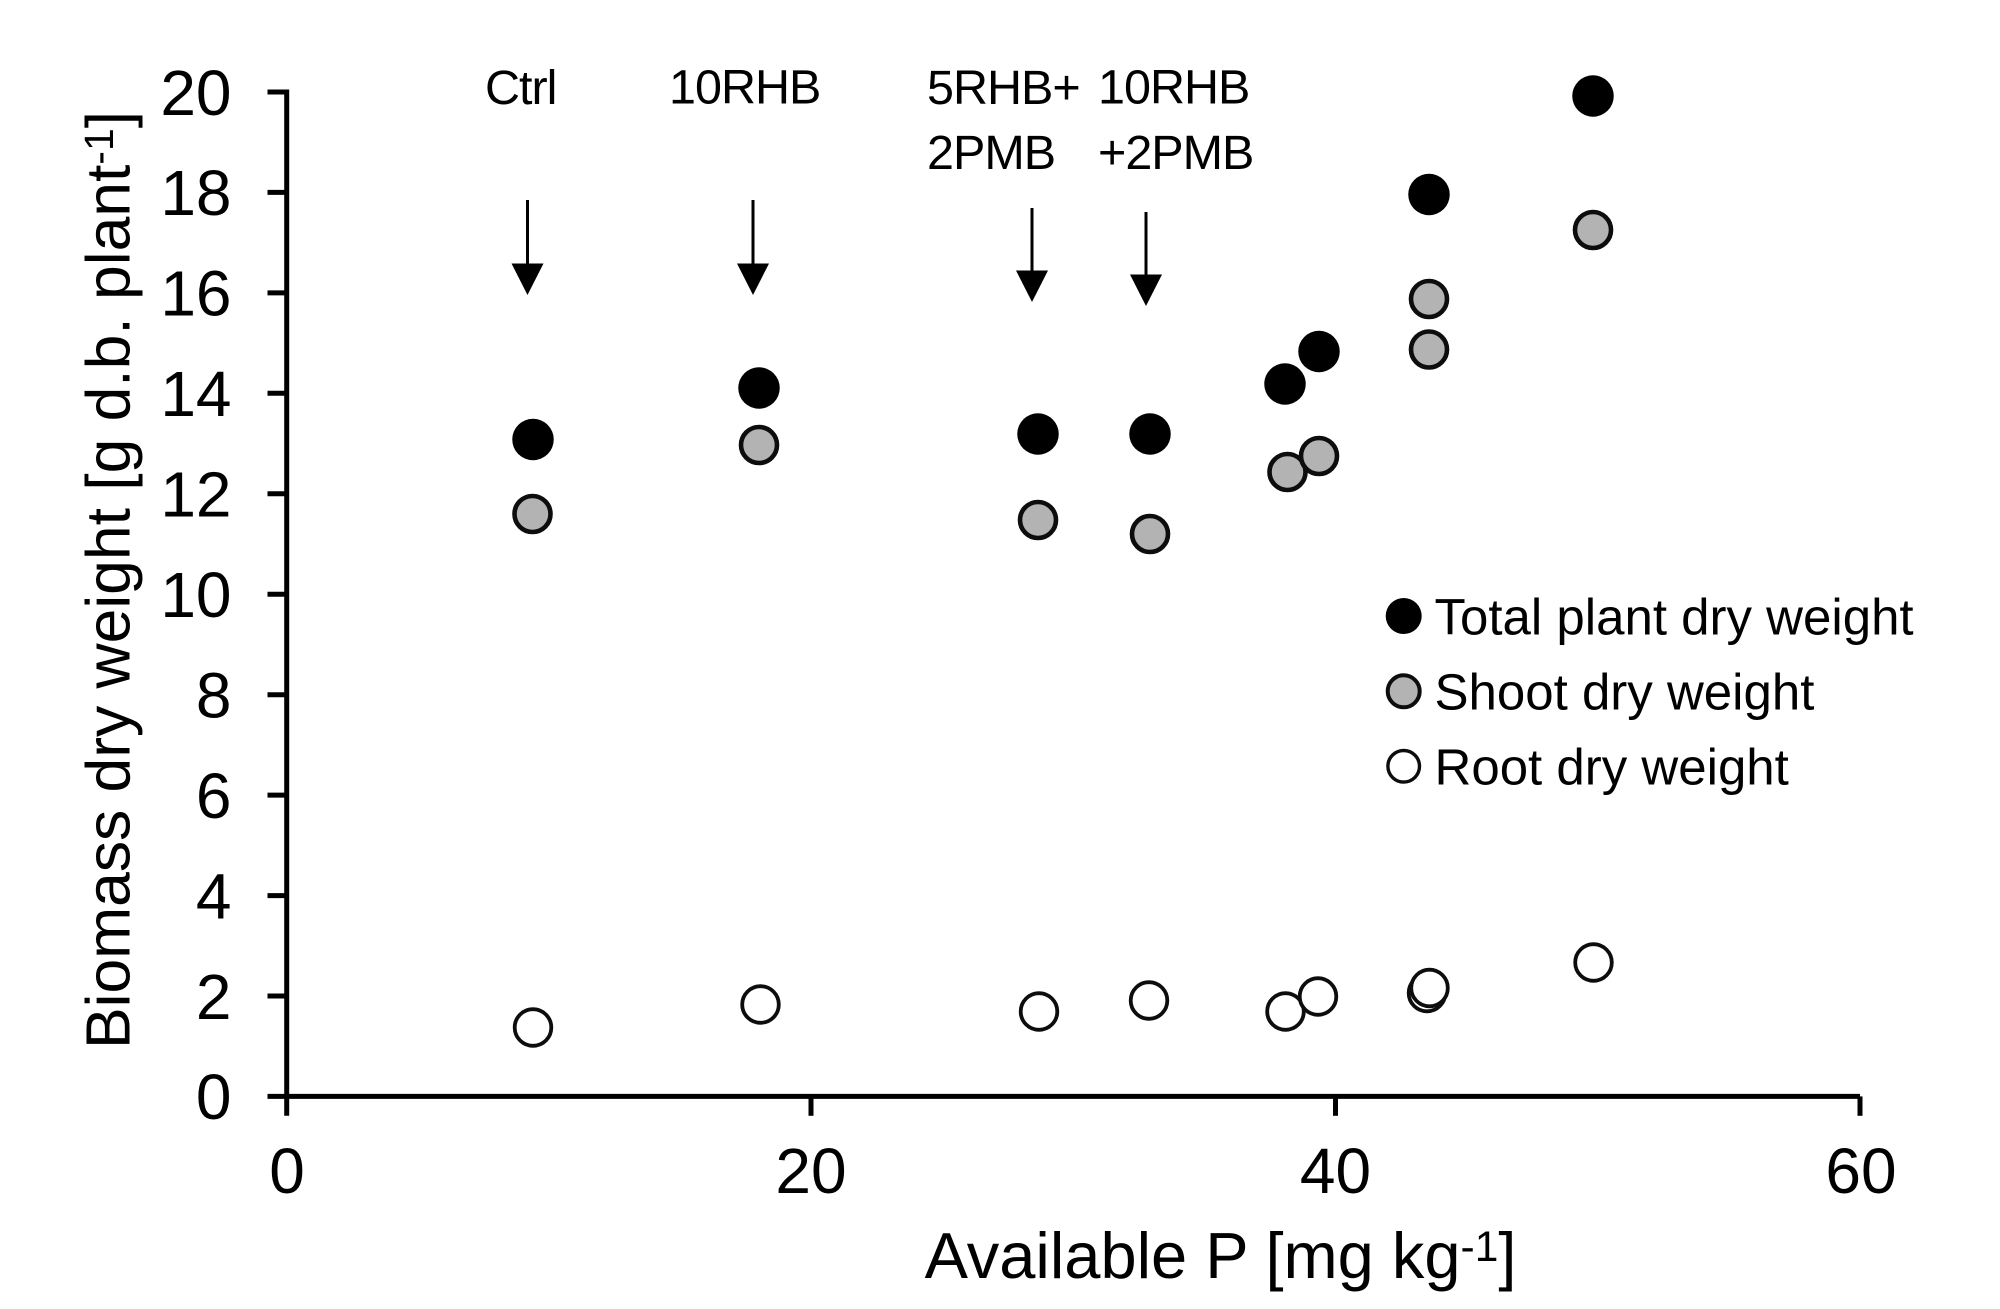 The image size is (2000, 1309). What do you see at coordinates (214, 896) in the screenshot?
I see `svg-text: 4` at bounding box center [214, 896].